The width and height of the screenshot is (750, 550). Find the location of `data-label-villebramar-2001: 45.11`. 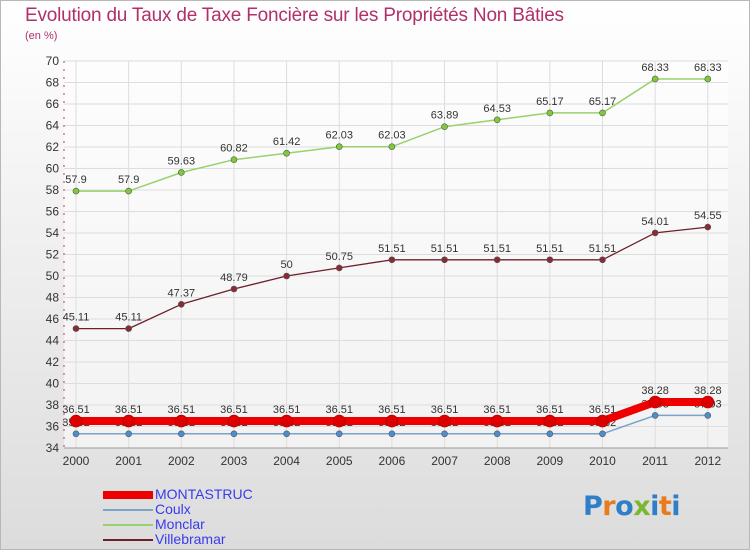

data-label-villebramar-2001: 45.11 is located at coordinates (128, 318).